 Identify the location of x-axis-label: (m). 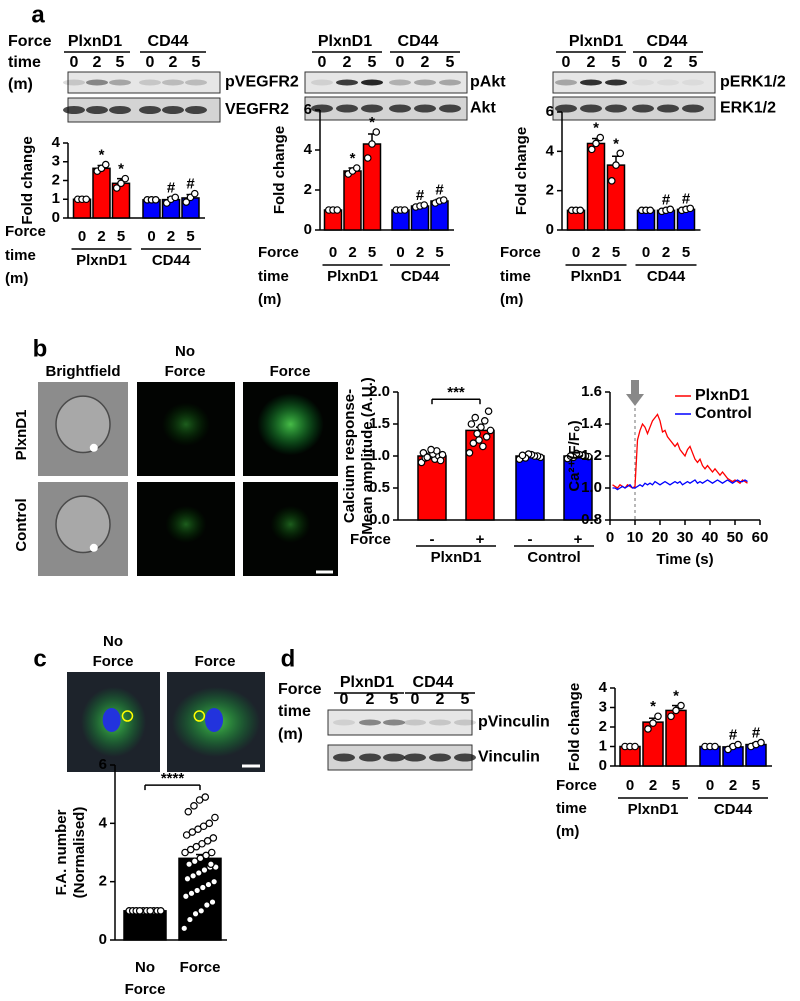
(567, 831).